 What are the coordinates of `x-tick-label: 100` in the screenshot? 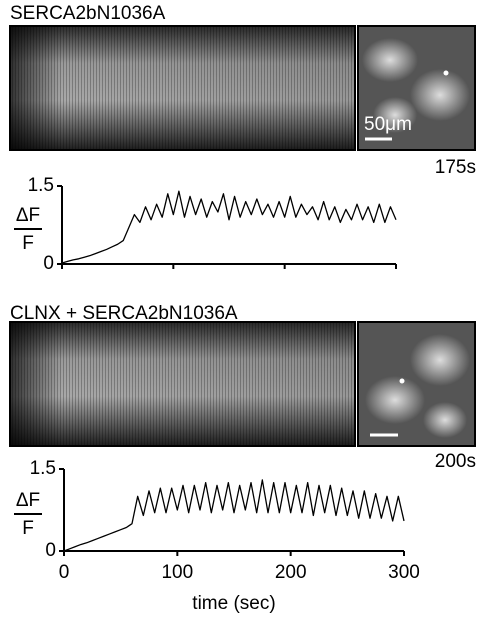 It's located at (177, 572).